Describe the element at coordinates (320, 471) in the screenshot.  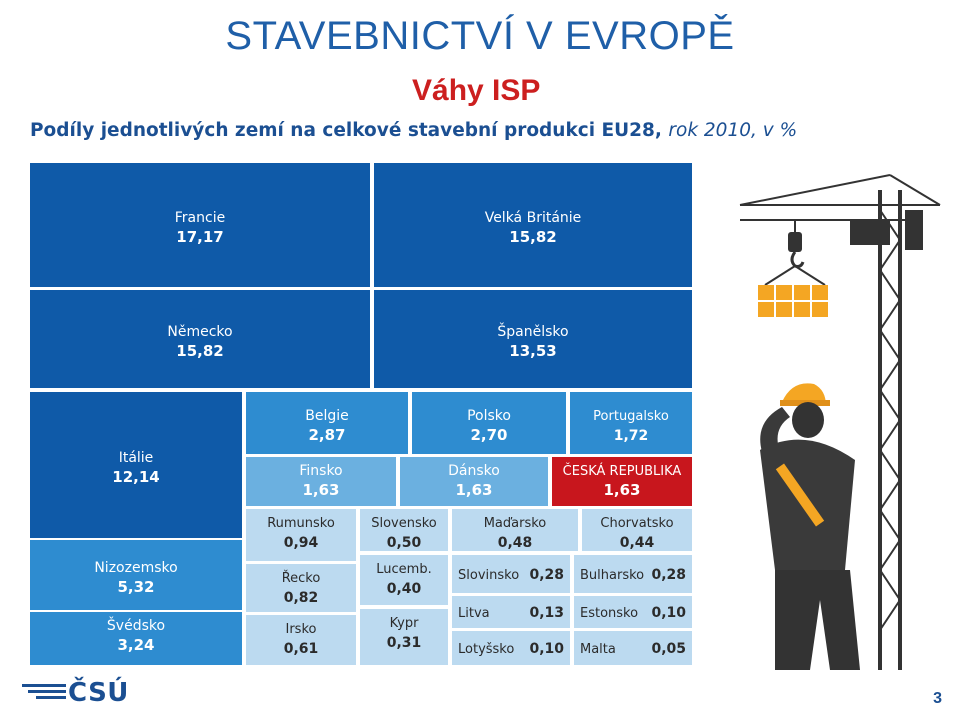
I see `treemap-cell-label: Finsko` at that location.